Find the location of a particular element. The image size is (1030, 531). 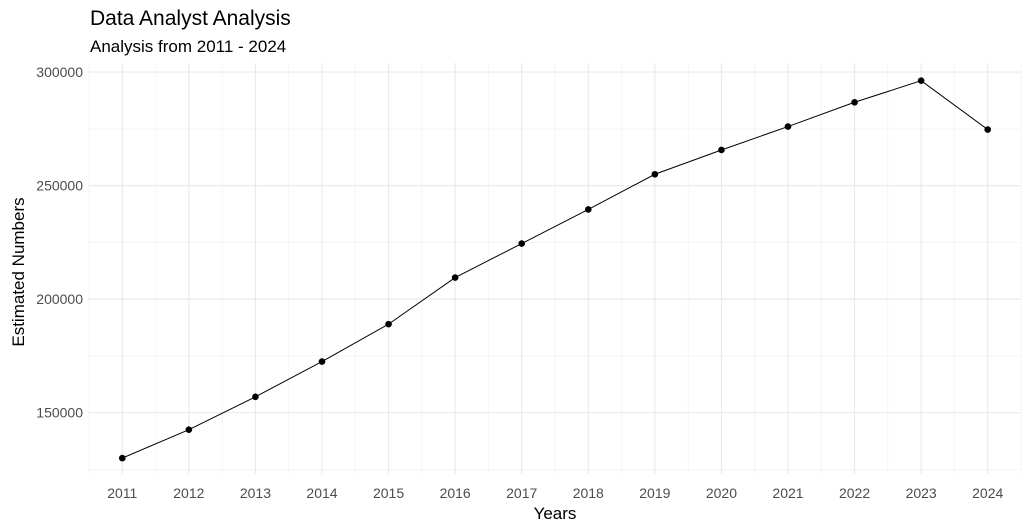

x-tick-label: 2022 is located at coordinates (854, 493).